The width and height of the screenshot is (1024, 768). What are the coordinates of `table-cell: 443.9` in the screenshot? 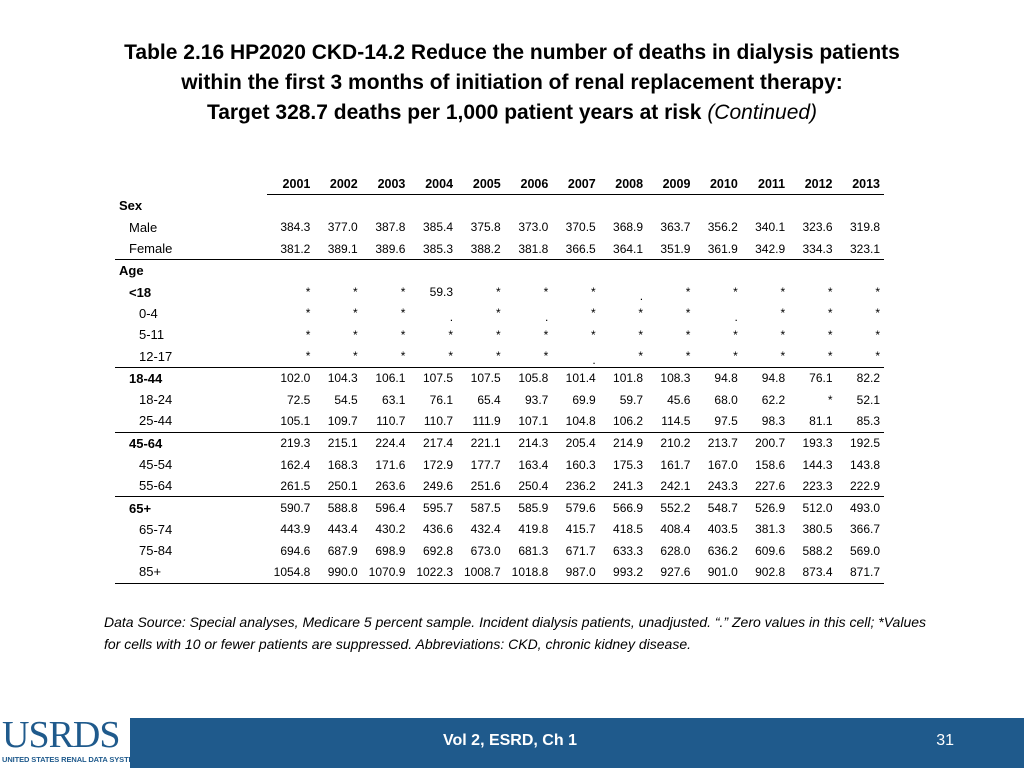 It's located at (295, 529).